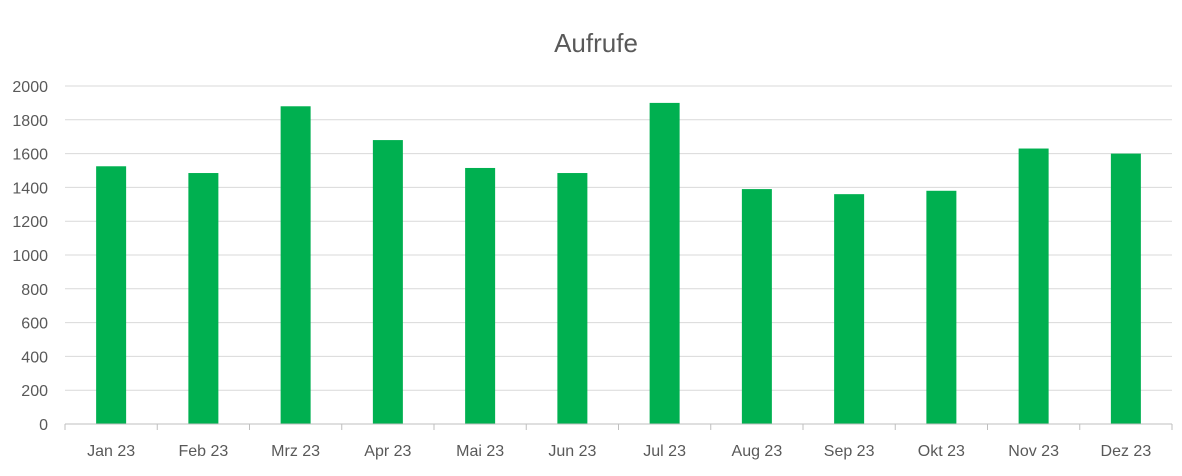  Describe the element at coordinates (295, 451) in the screenshot. I see `x-tick-label: Mrz 23` at that location.